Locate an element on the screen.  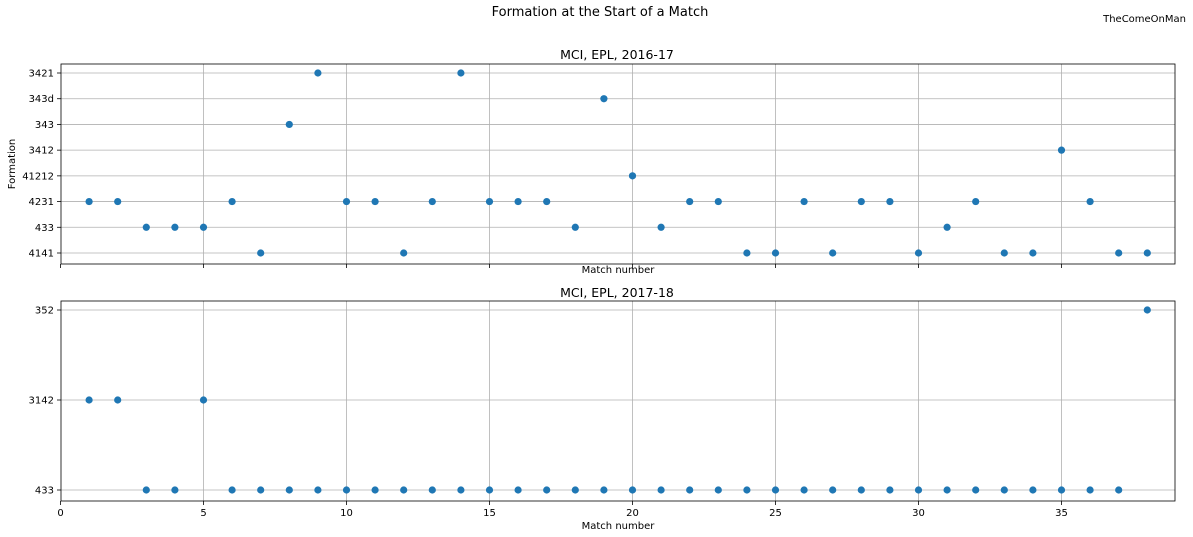
y-tick-label: 3412 is located at coordinates (41, 151).